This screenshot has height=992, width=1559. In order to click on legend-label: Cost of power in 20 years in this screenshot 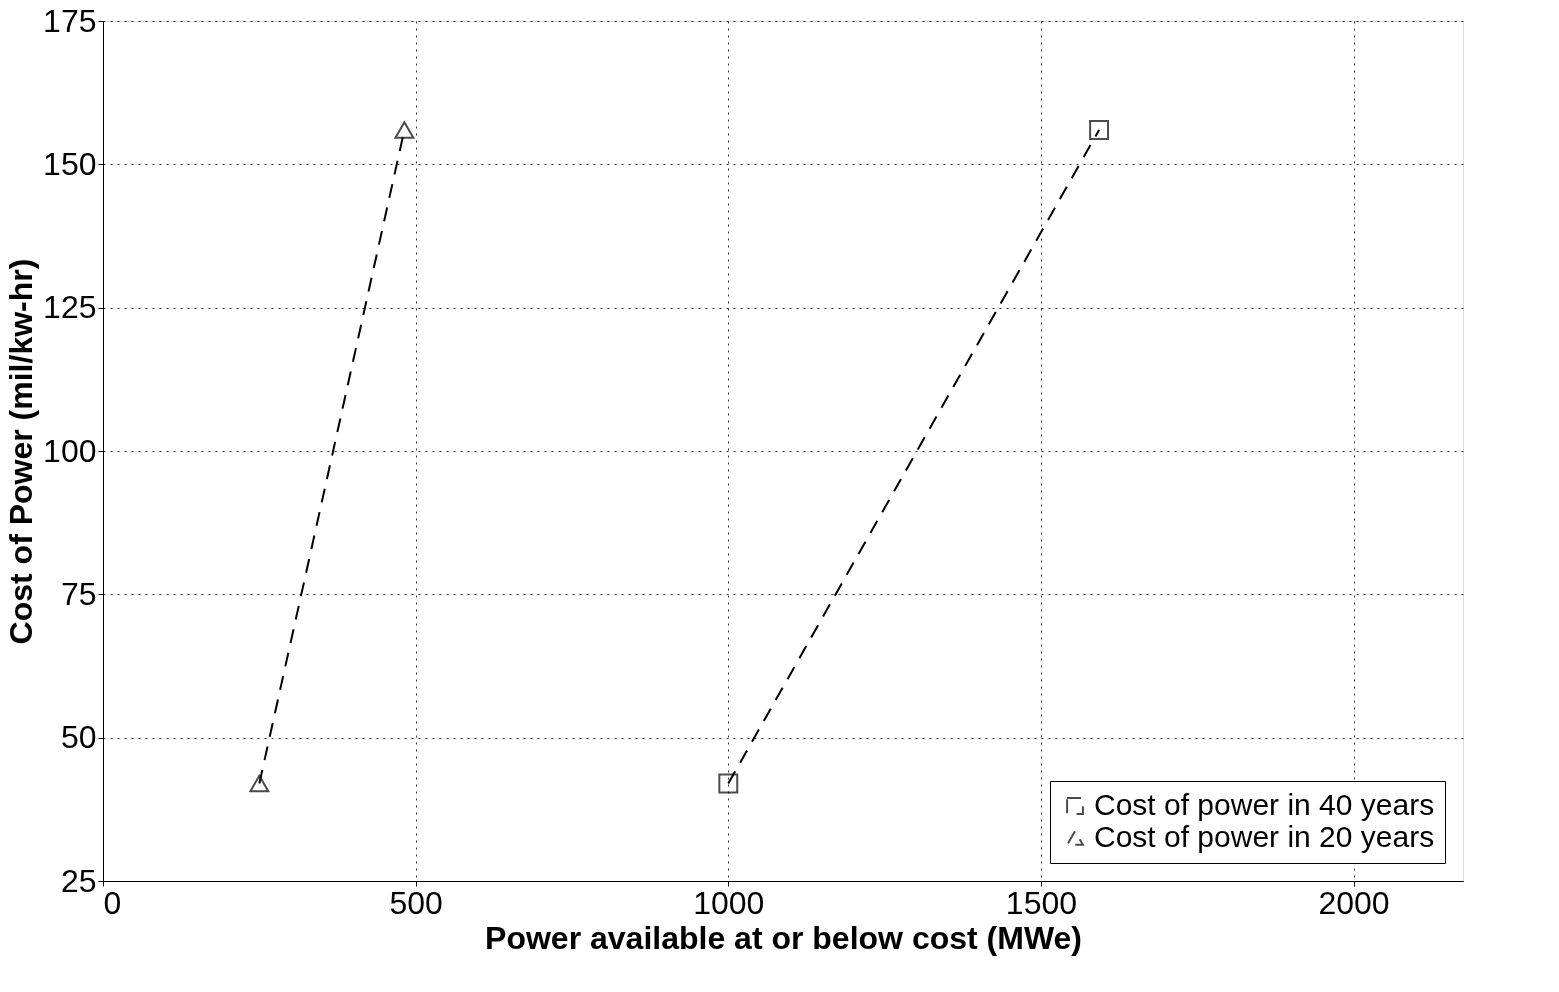, I will do `click(1264, 836)`.